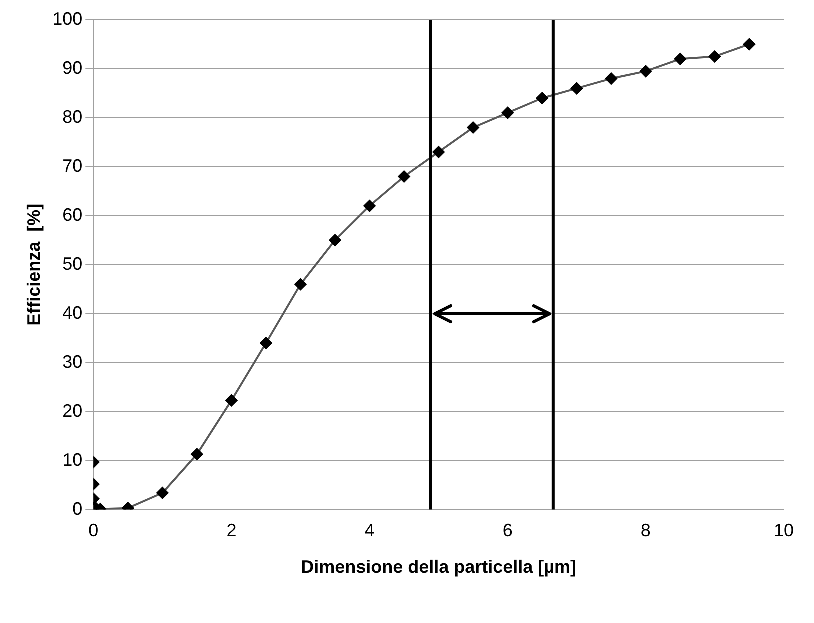 The width and height of the screenshot is (814, 623). I want to click on y-tick-label: 30, so click(72, 362).